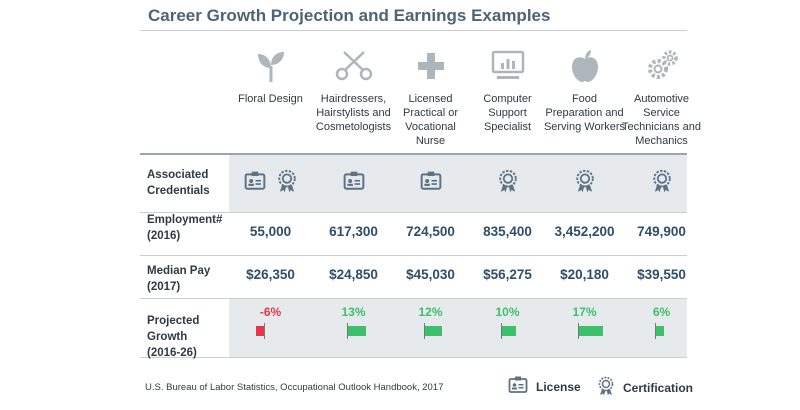  What do you see at coordinates (661, 231) in the screenshot?
I see `employment-value: 749,900` at bounding box center [661, 231].